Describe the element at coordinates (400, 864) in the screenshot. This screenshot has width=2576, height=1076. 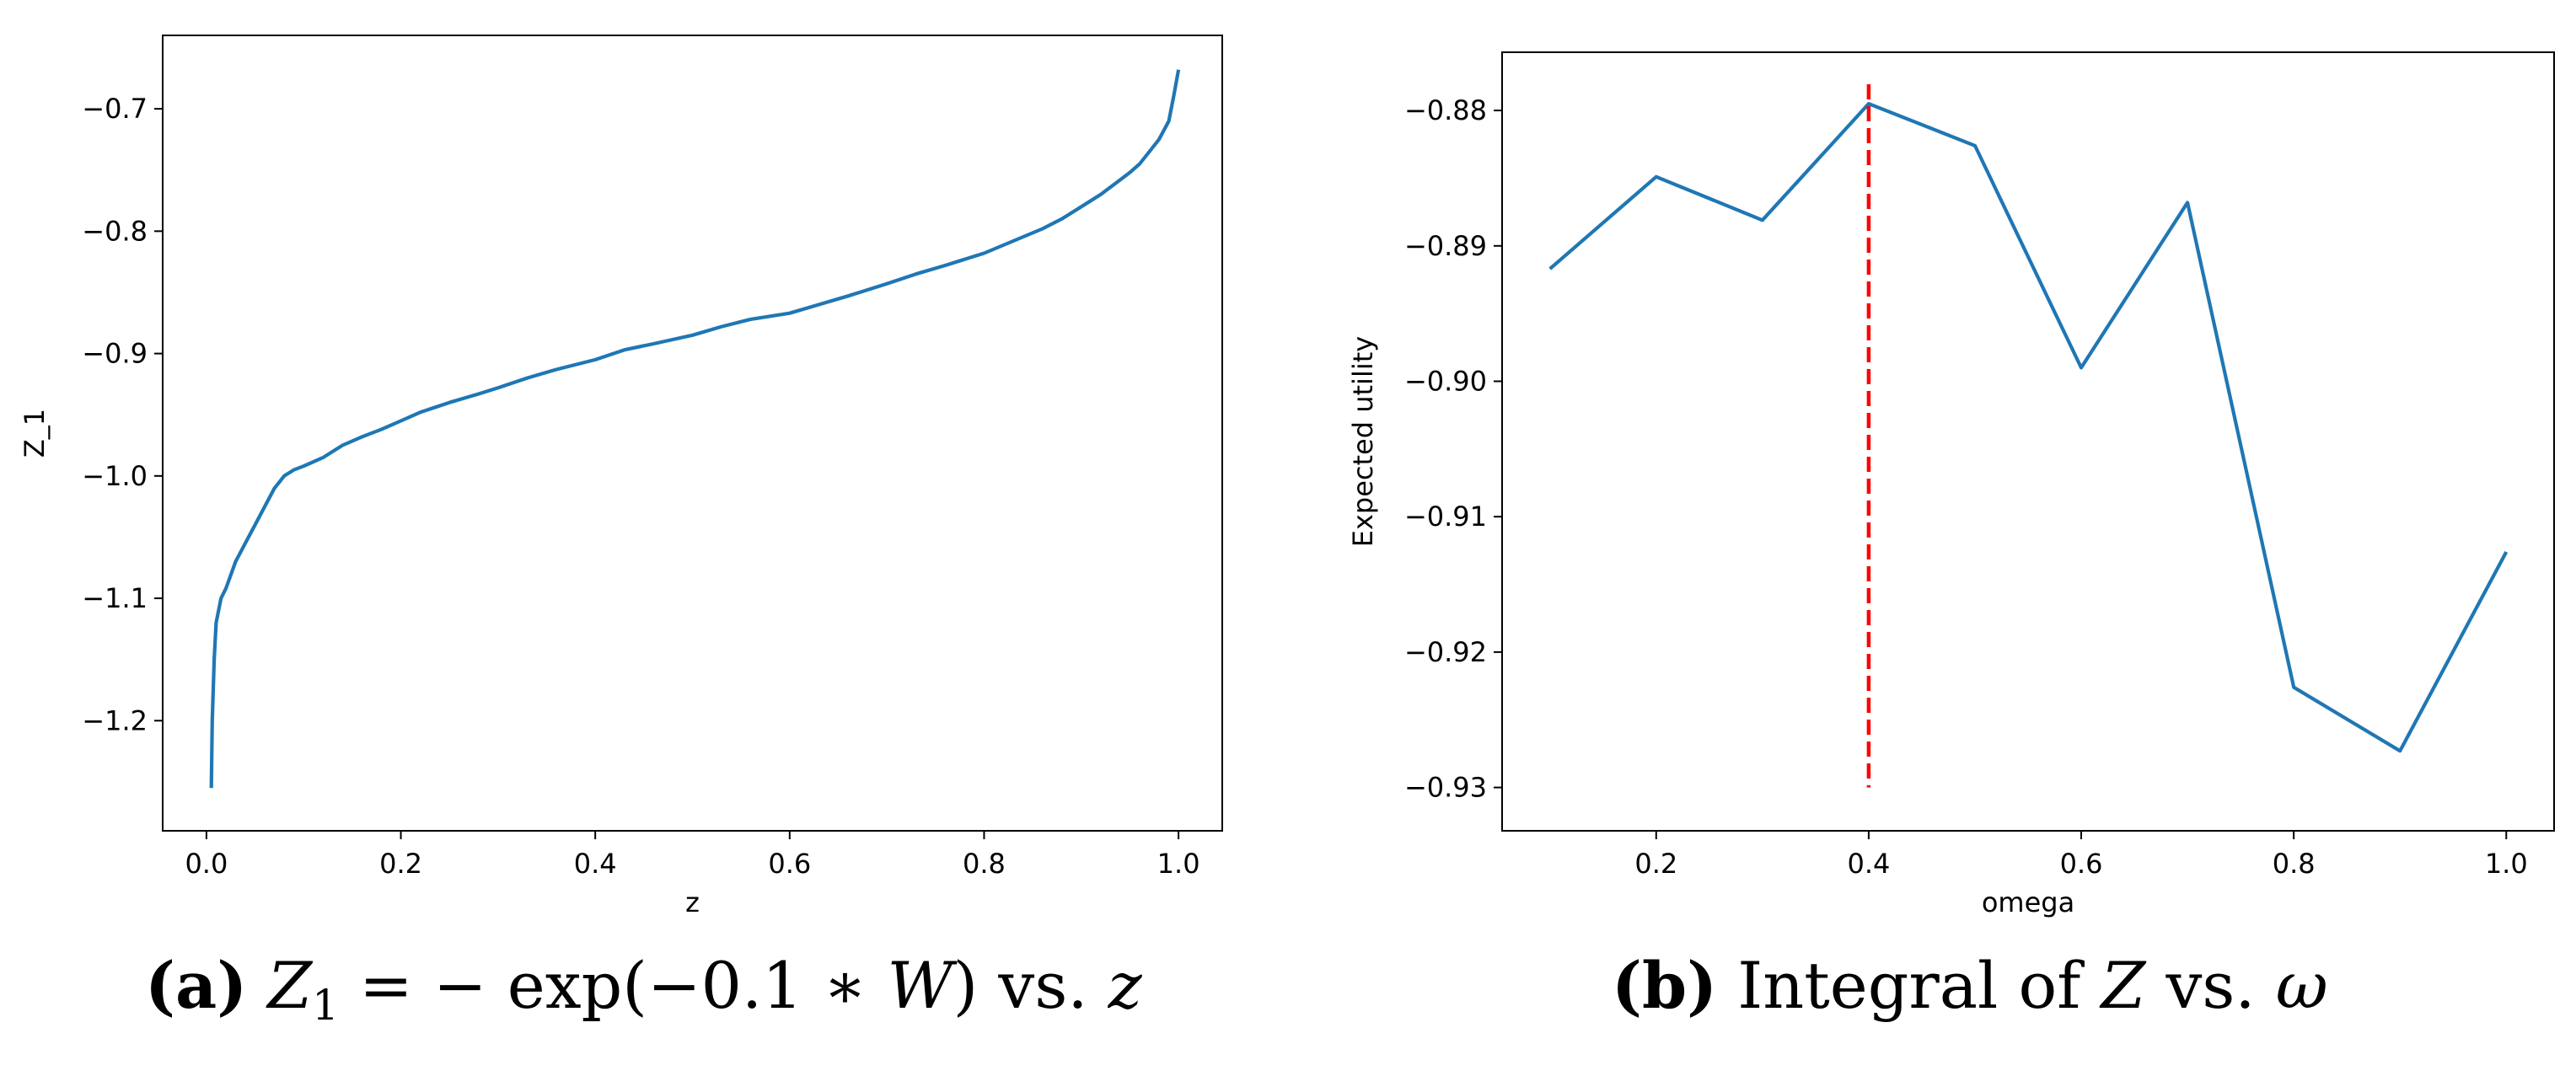
I see `chart-a-xtick-label-1: 0.2` at that location.